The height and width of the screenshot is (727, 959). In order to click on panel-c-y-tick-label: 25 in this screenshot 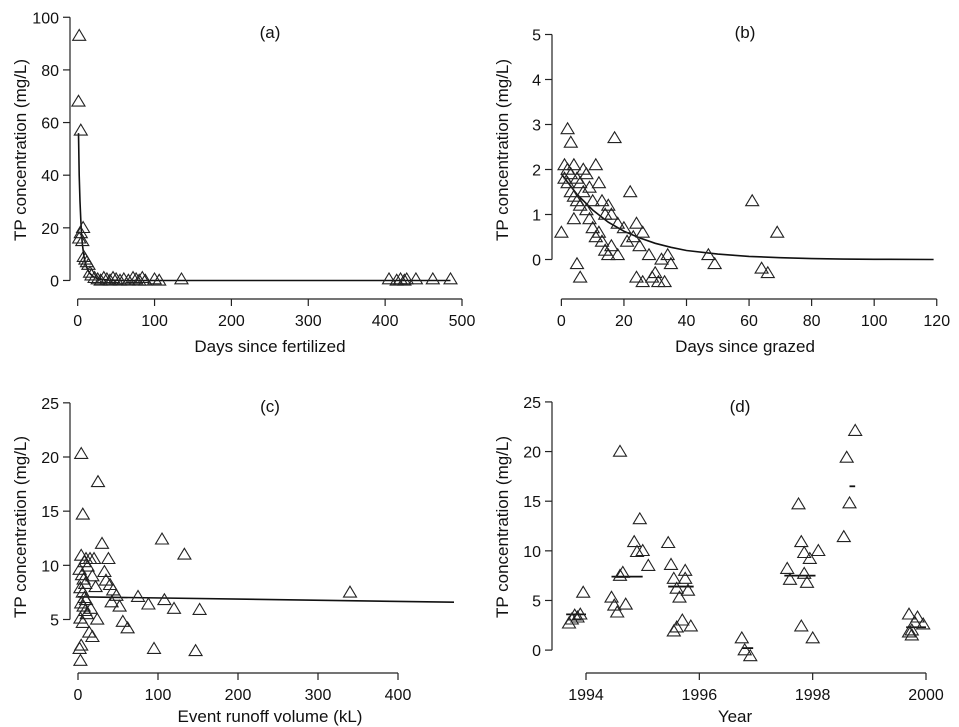, I will do `click(50, 404)`.